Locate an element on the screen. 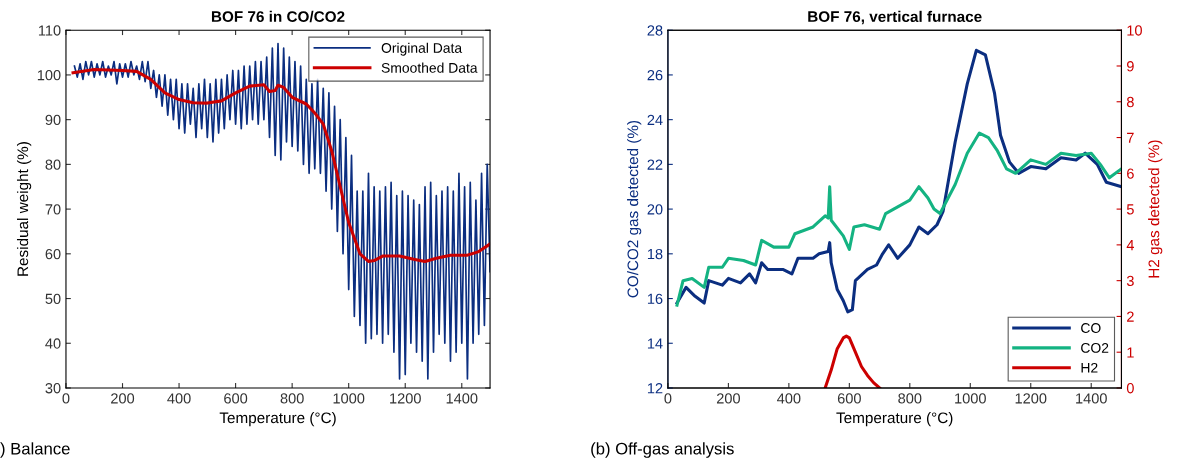 This screenshot has height=472, width=1178. y2-tick-label: 1 is located at coordinates (1130, 352).